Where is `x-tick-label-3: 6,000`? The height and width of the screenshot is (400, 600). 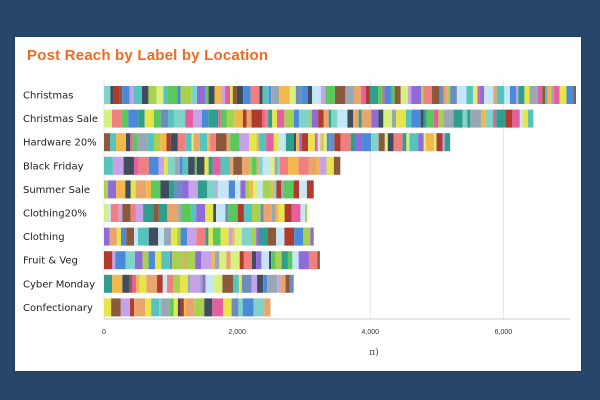 x-tick-label-3: 6,000 is located at coordinates (504, 332).